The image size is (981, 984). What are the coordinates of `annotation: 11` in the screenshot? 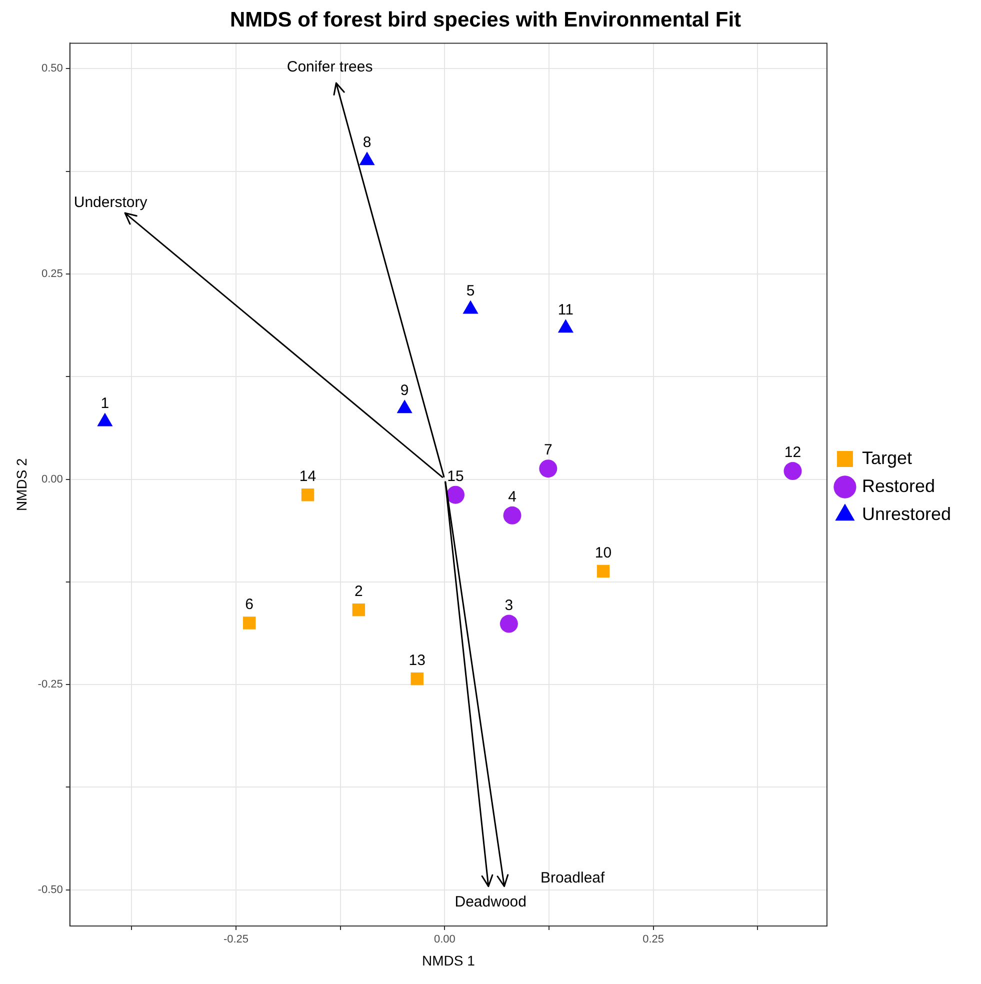 It's located at (566, 309).